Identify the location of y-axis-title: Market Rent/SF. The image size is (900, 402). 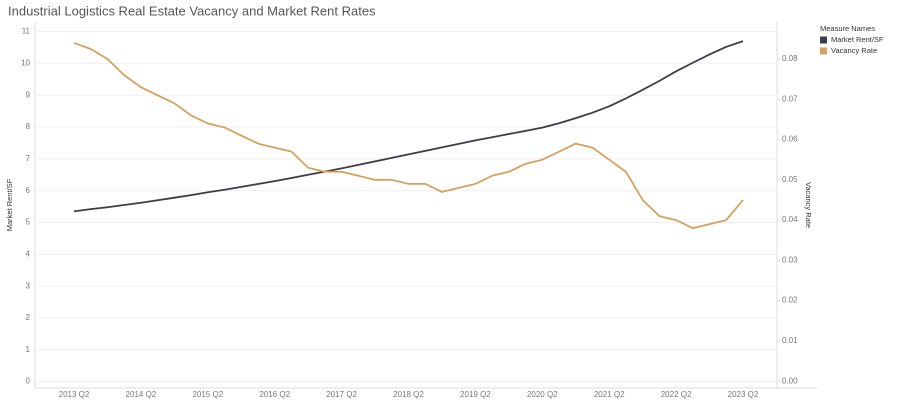
(9, 204).